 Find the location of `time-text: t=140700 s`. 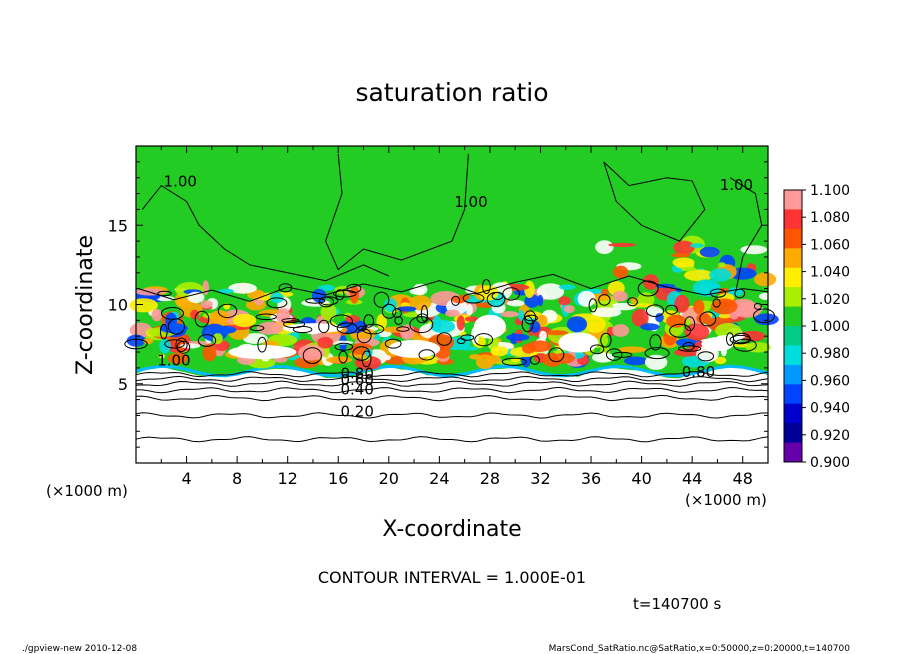

time-text: t=140700 s is located at coordinates (677, 604).